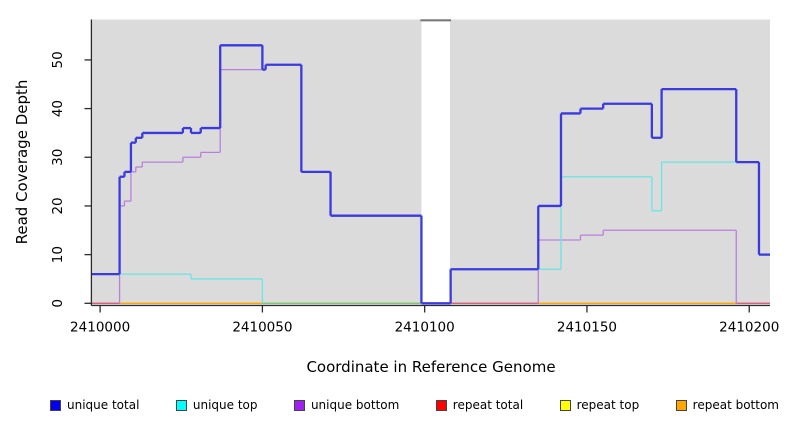 The width and height of the screenshot is (792, 432). What do you see at coordinates (100, 328) in the screenshot?
I see `x-tick-label: 2410000` at bounding box center [100, 328].